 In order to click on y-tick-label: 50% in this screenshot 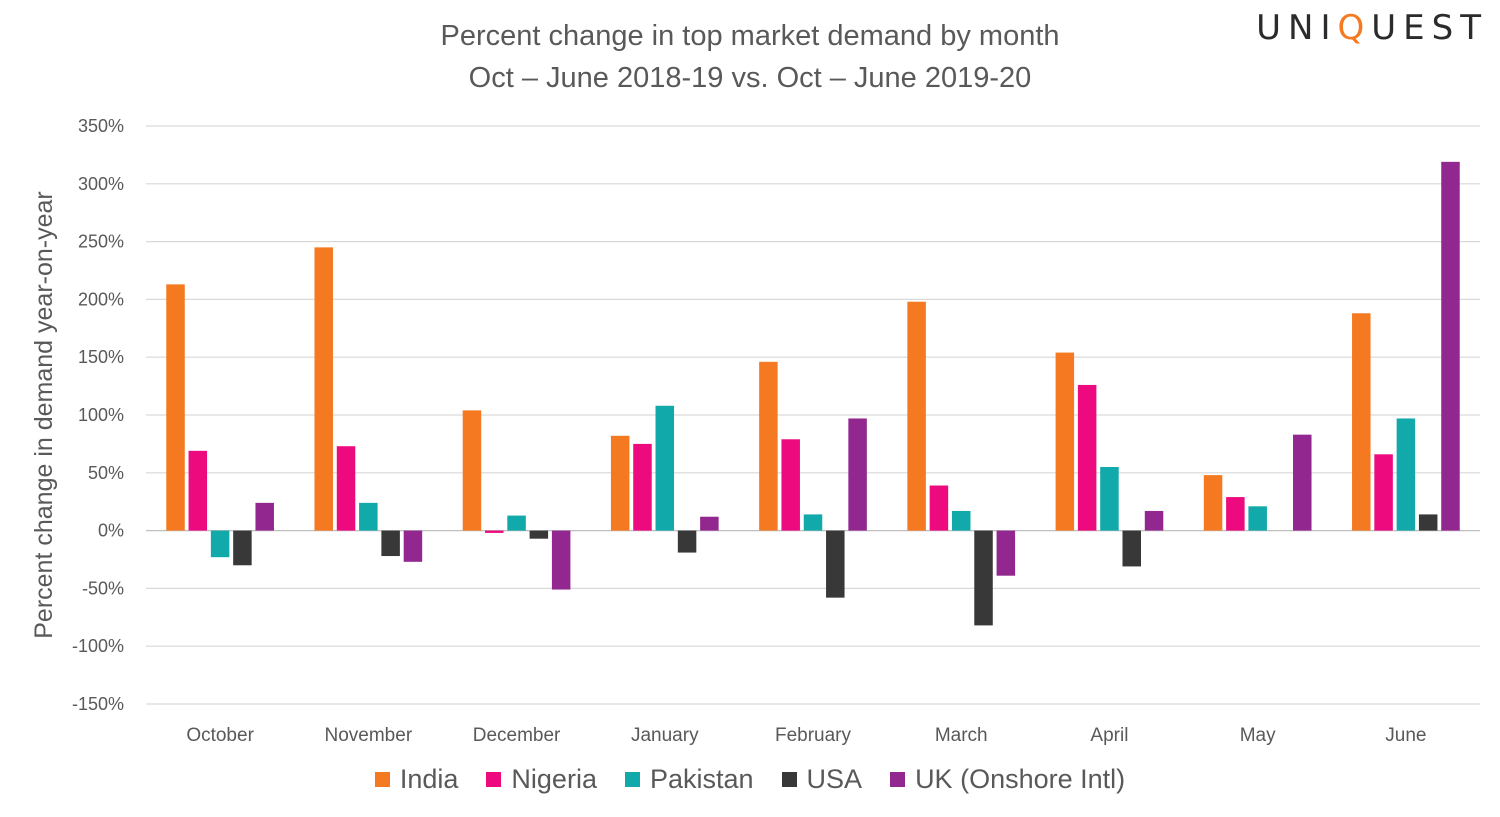, I will do `click(106, 473)`.